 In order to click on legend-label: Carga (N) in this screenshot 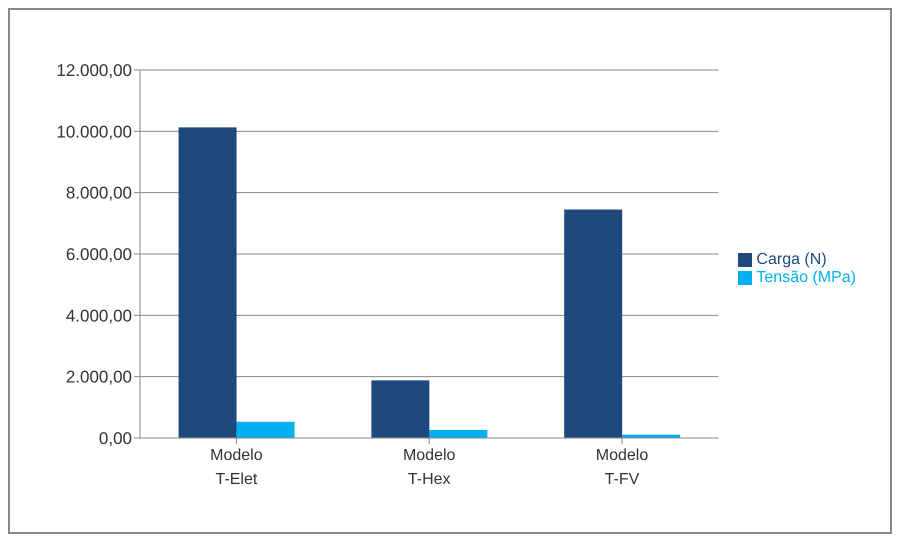, I will do `click(791, 259)`.